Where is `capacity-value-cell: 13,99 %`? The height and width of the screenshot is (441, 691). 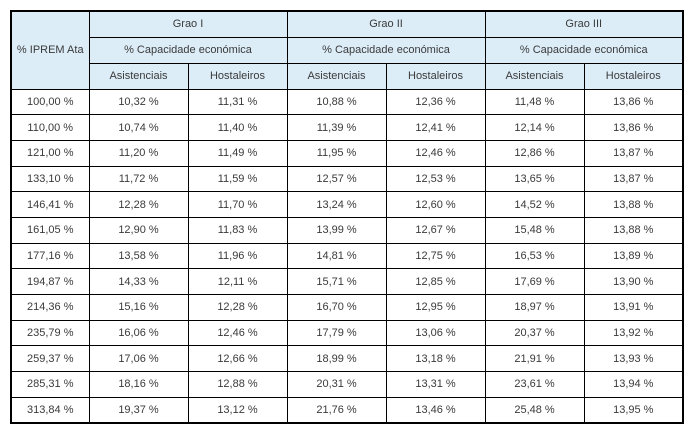
capacity-value-cell: 13,99 % is located at coordinates (336, 230).